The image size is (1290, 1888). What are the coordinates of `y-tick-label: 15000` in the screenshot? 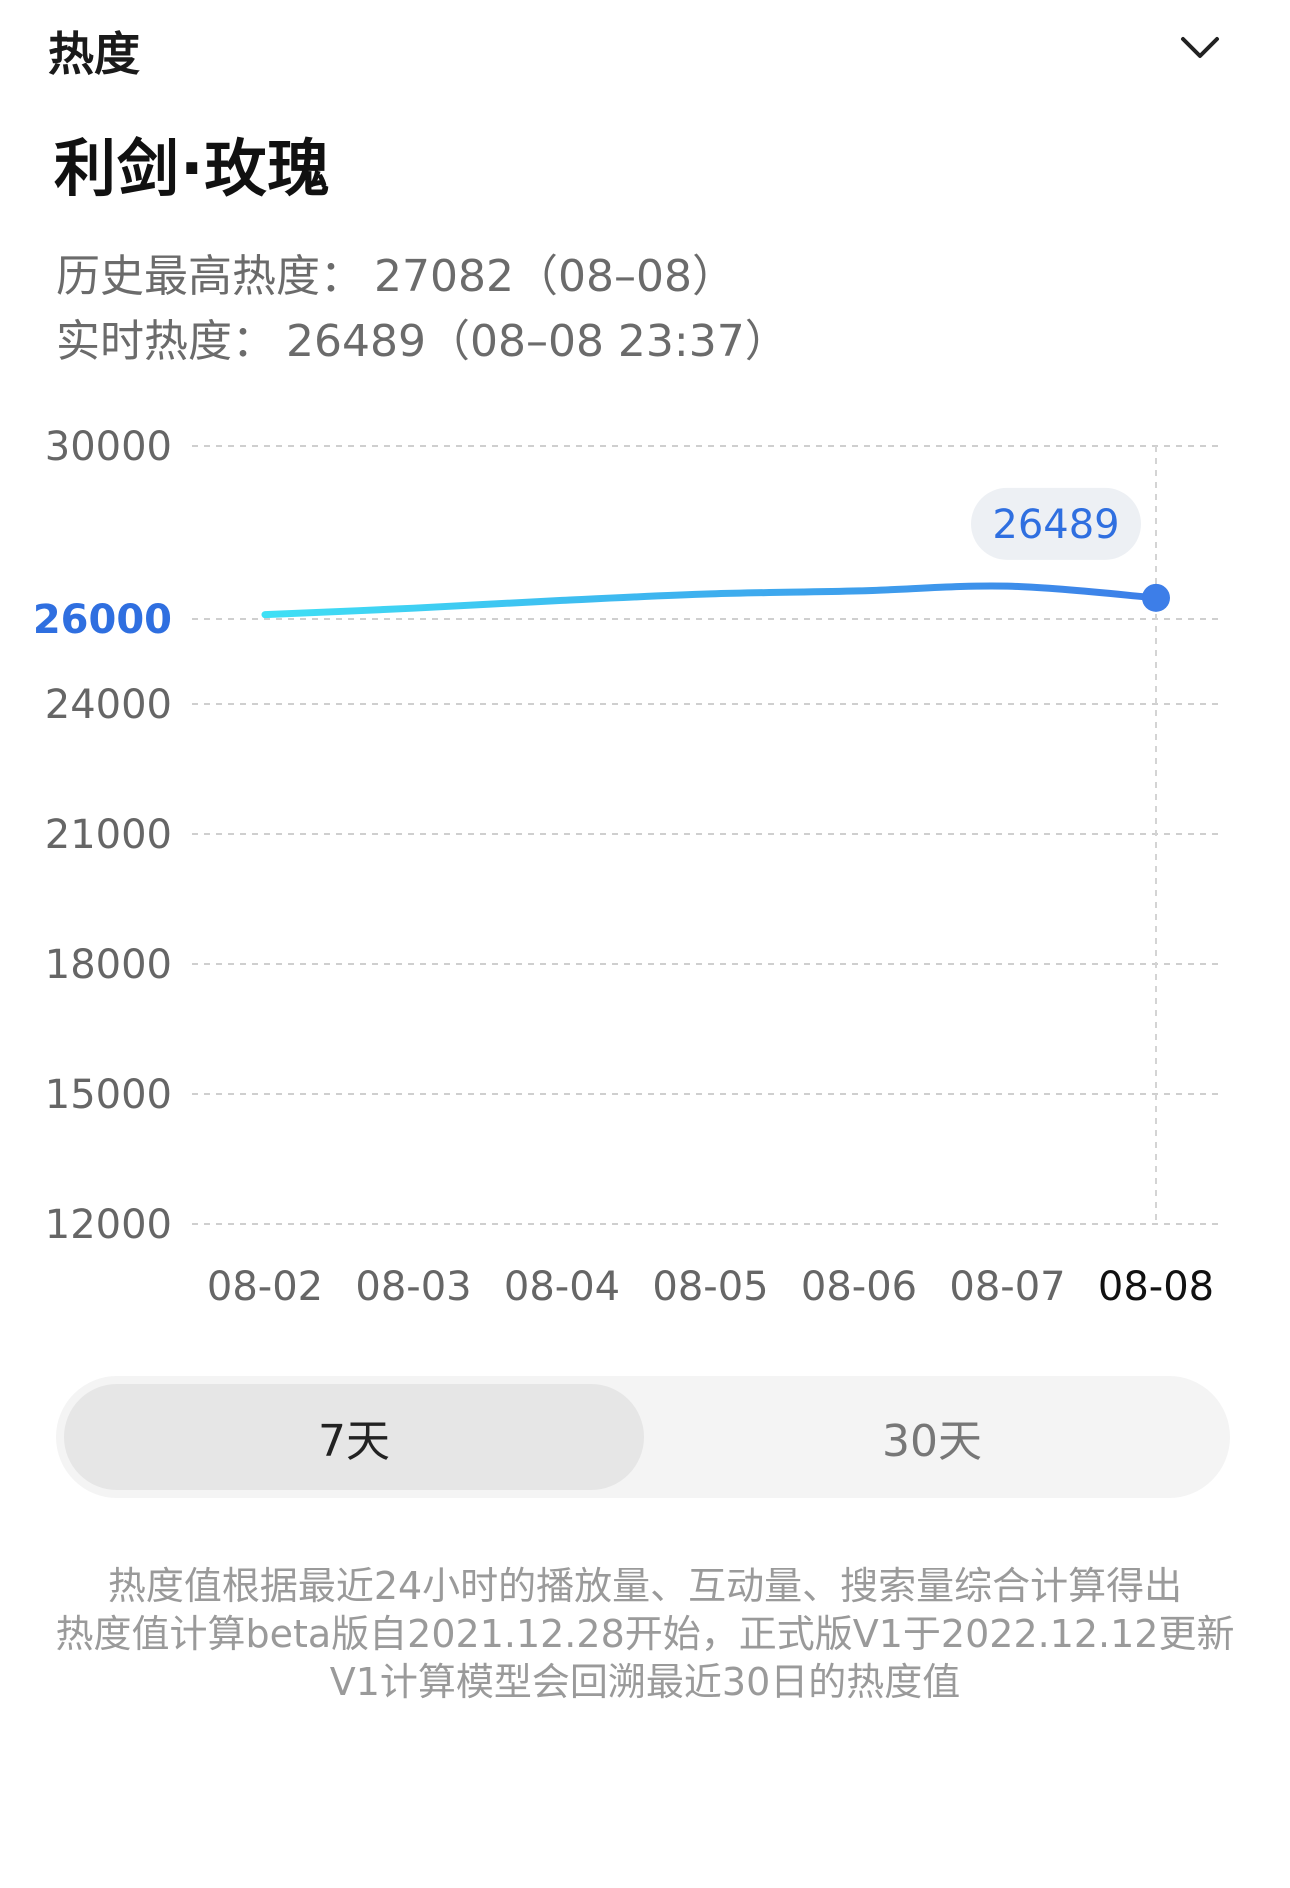 It's located at (108, 1095).